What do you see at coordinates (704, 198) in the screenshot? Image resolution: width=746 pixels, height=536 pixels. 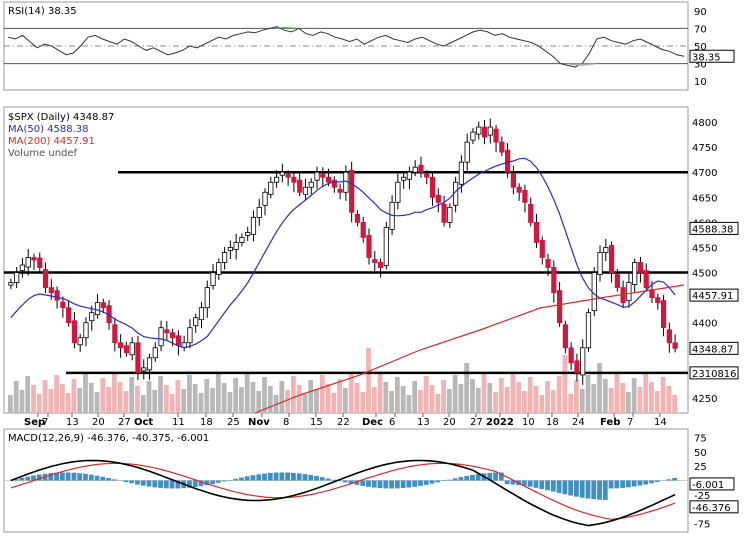 I see `price-tick-label: 4650` at bounding box center [704, 198].